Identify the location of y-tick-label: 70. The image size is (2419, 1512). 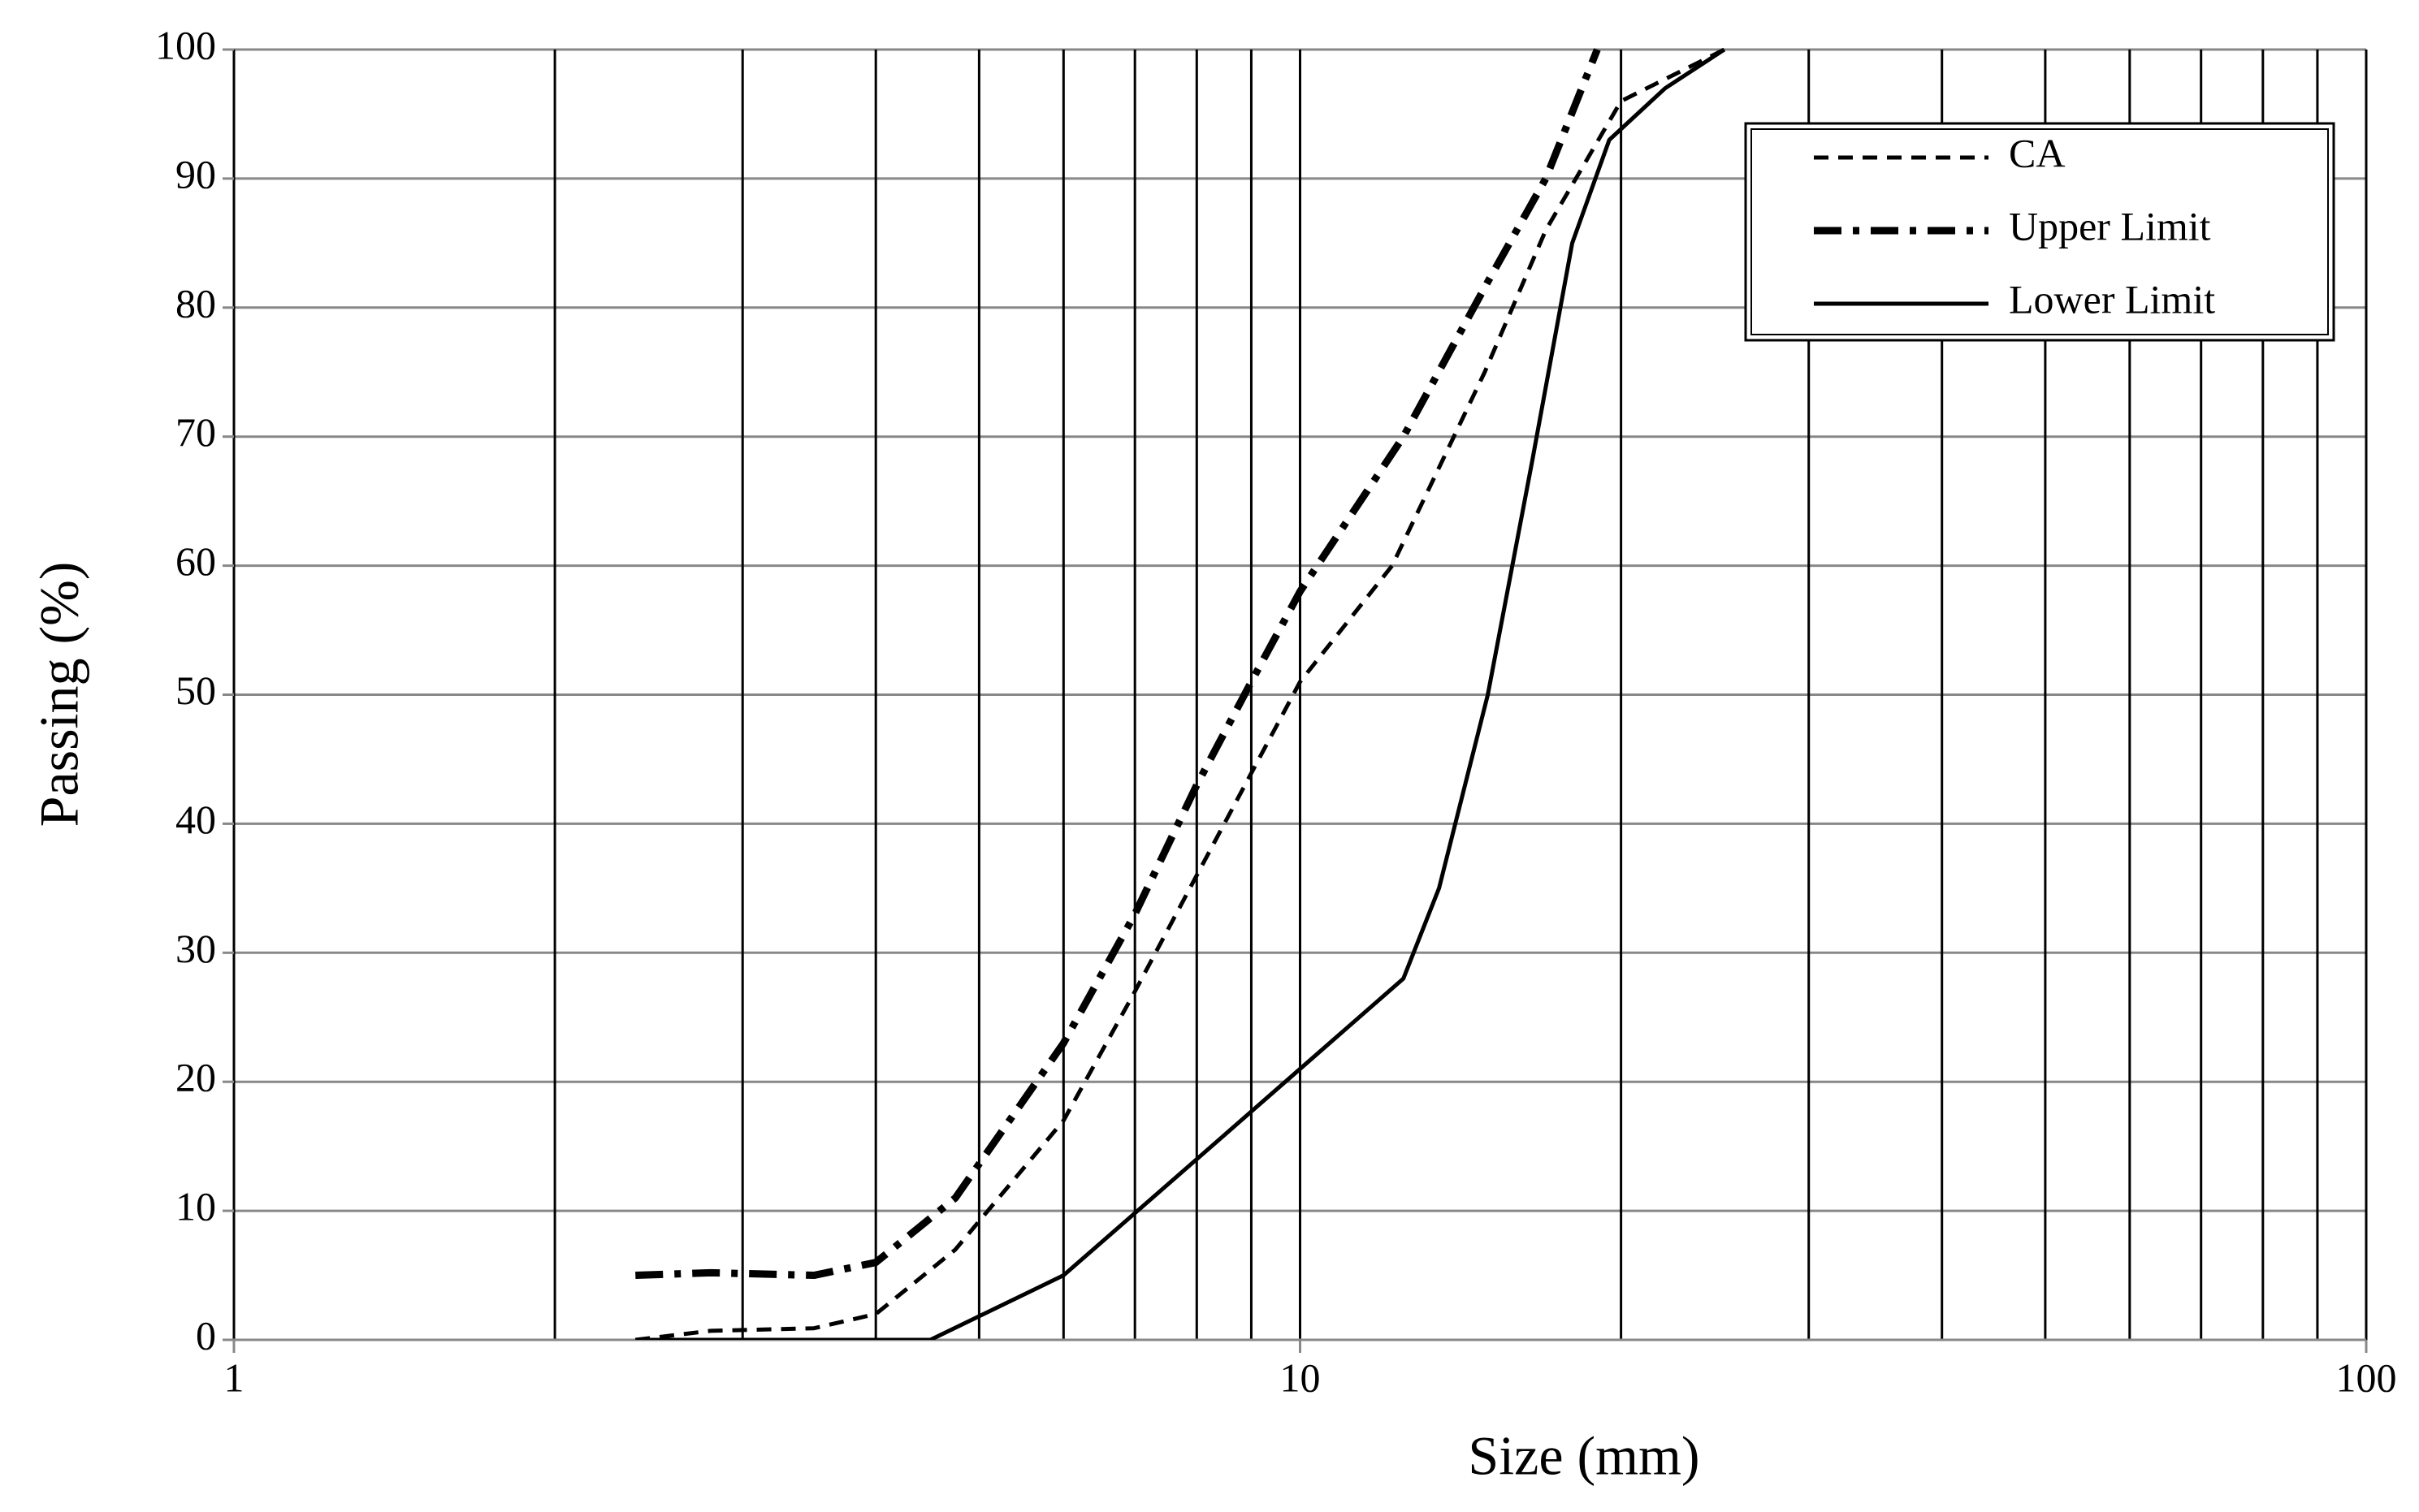
(195, 432).